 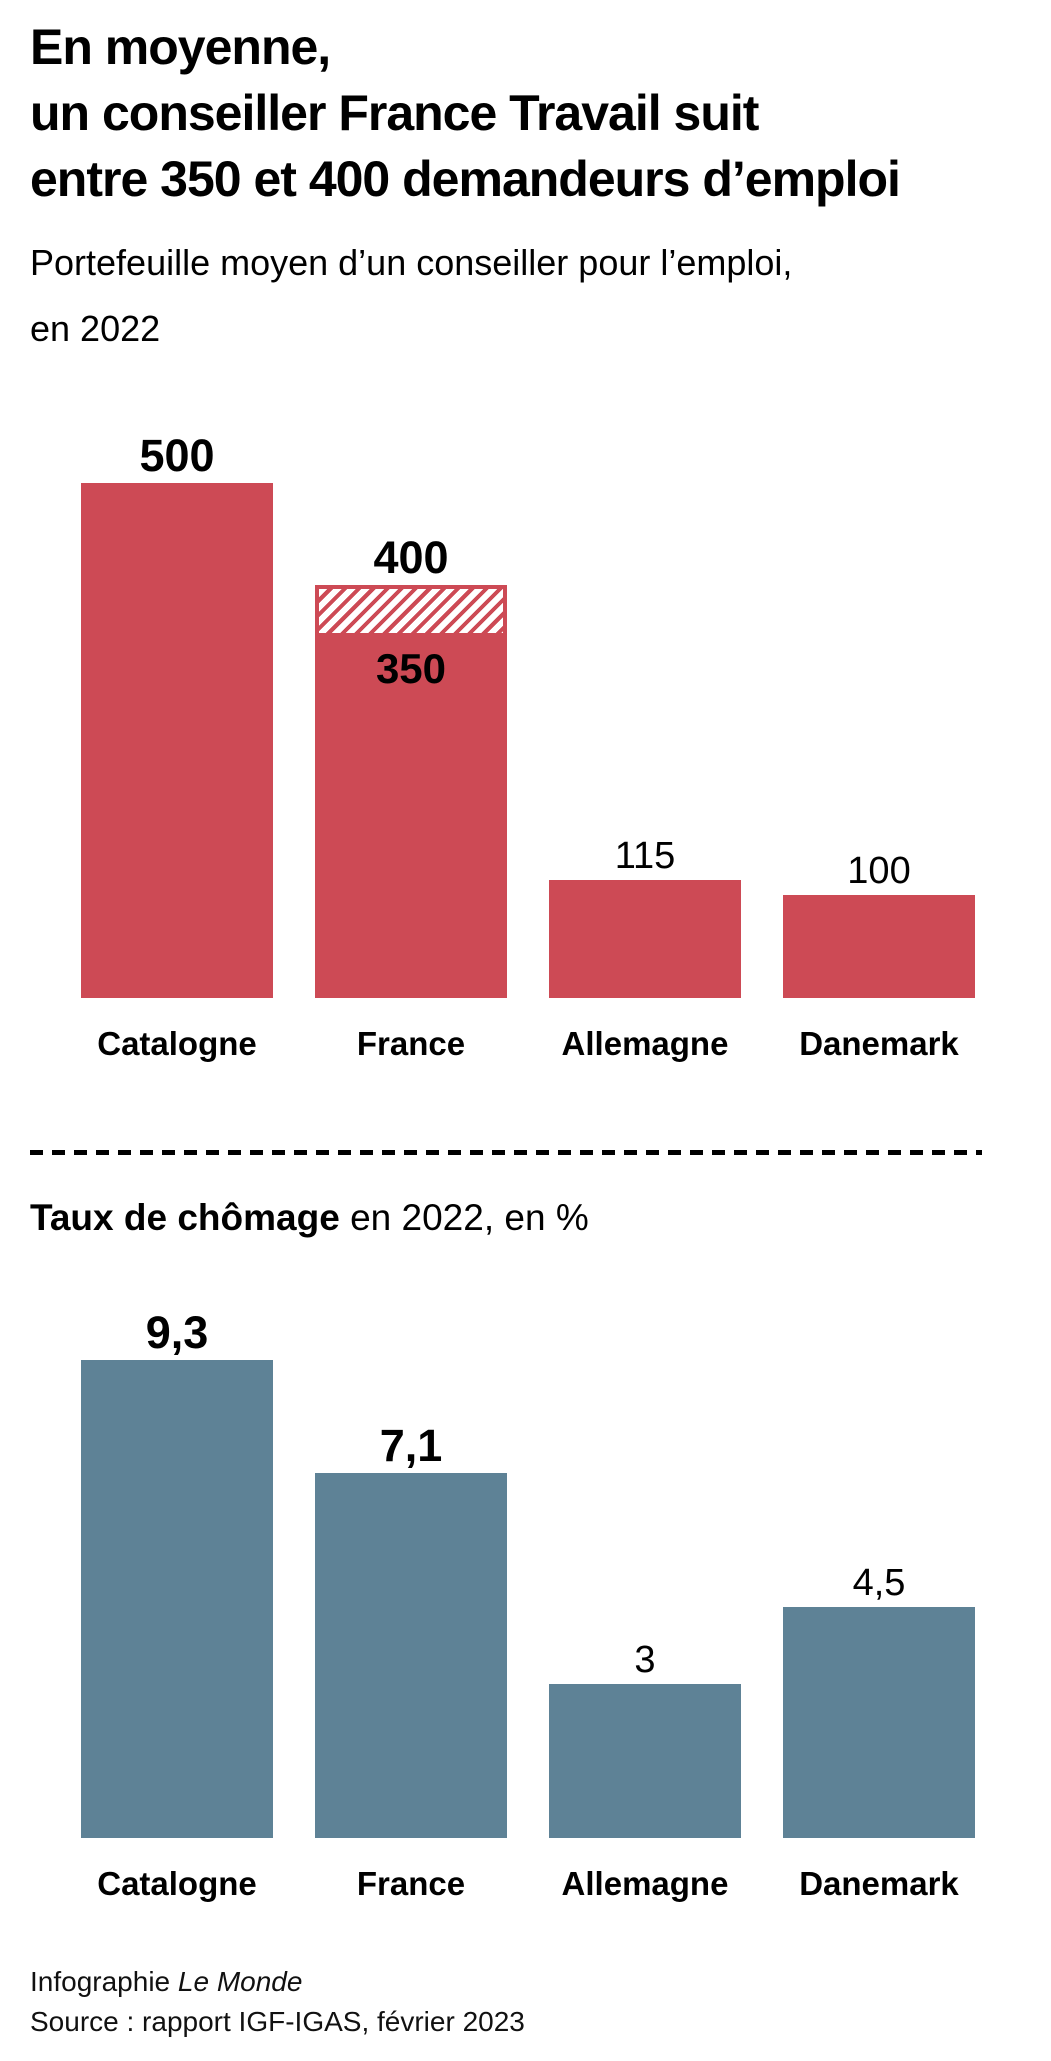 What do you see at coordinates (411, 1445) in the screenshot?
I see `unemployment-value-label-france: 7,1` at bounding box center [411, 1445].